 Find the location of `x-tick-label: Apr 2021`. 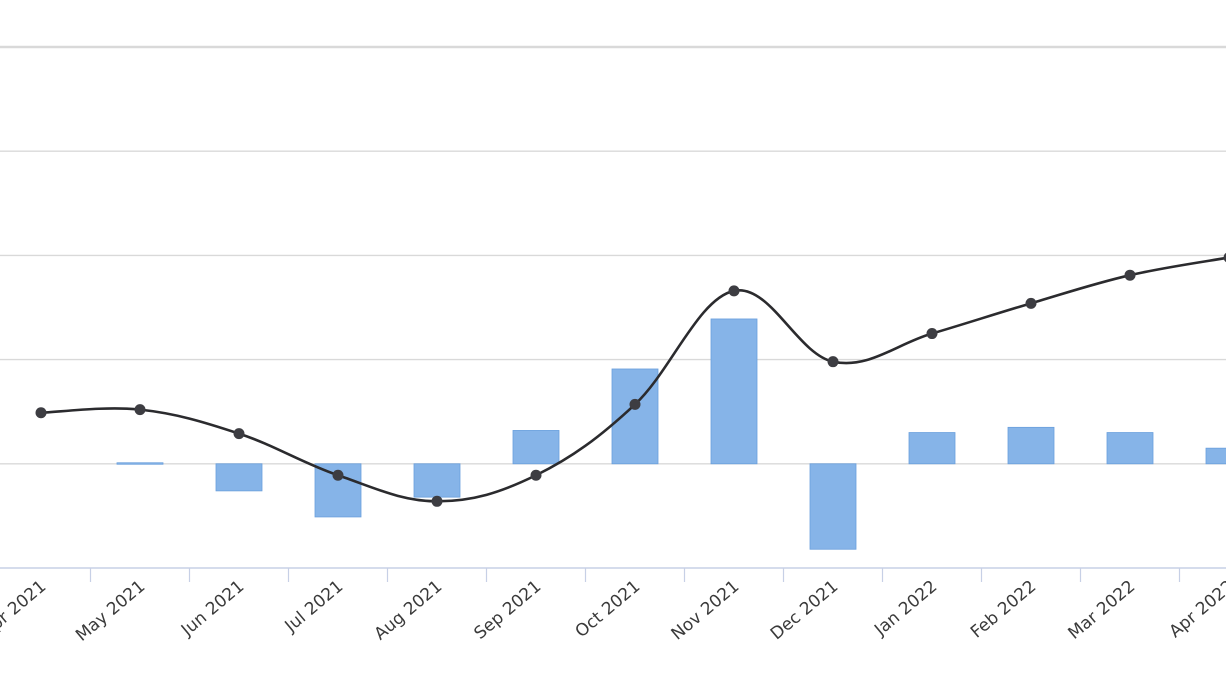

x-tick-label: Apr 2021 is located at coordinates (25, 610).